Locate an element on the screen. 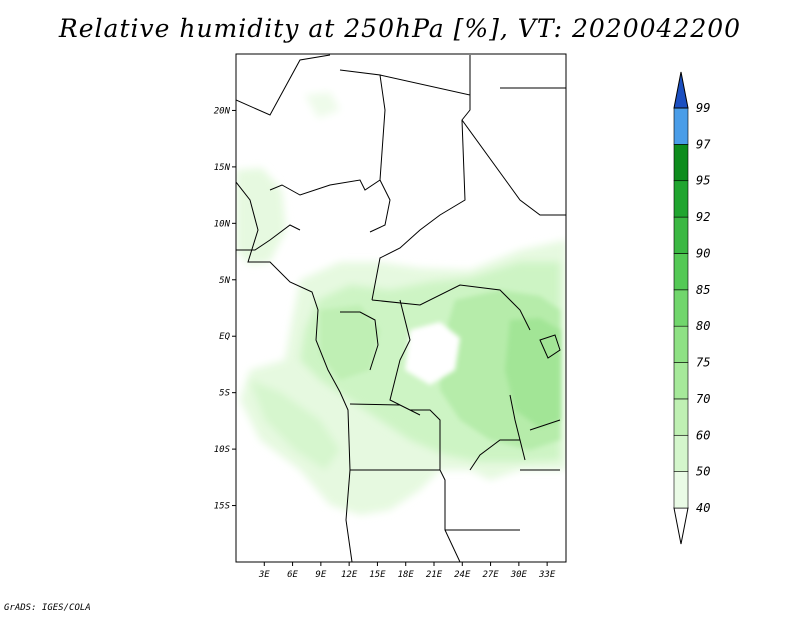 The height and width of the screenshot is (618, 800). colorbar-under-triangle is located at coordinates (681, 526).